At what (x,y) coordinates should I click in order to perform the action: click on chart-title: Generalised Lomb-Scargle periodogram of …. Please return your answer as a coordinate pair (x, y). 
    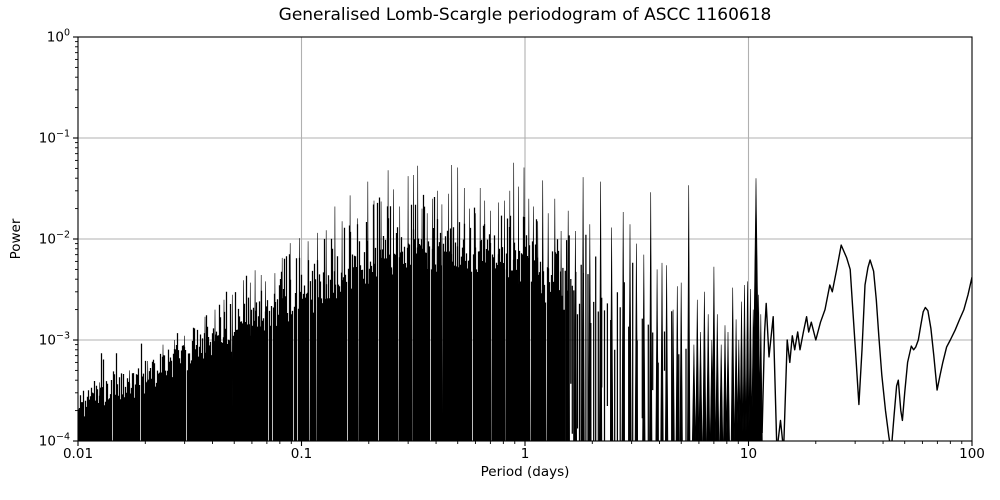
    Looking at the image, I should click on (525, 15).